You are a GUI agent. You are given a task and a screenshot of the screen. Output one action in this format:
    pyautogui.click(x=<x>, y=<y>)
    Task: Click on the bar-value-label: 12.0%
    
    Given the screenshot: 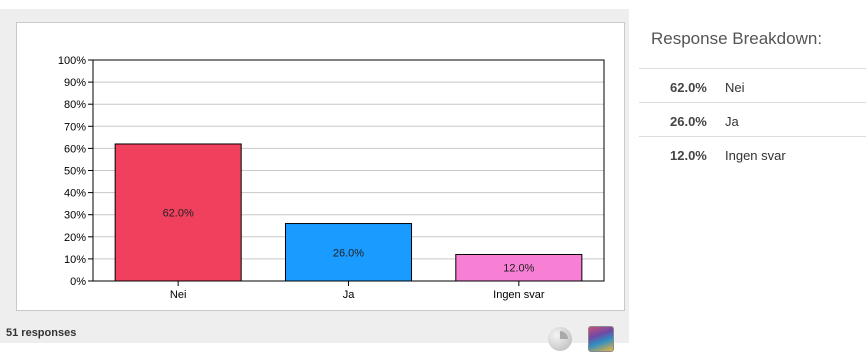 What is the action you would take?
    pyautogui.click(x=518, y=269)
    